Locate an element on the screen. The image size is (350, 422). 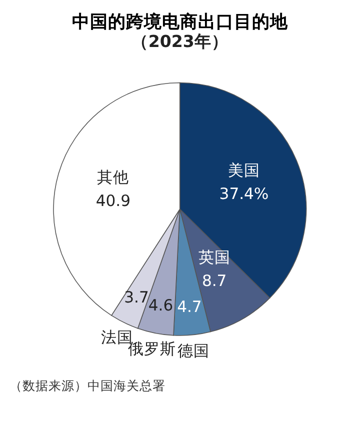
data-label: 40.9 is located at coordinates (113, 201).